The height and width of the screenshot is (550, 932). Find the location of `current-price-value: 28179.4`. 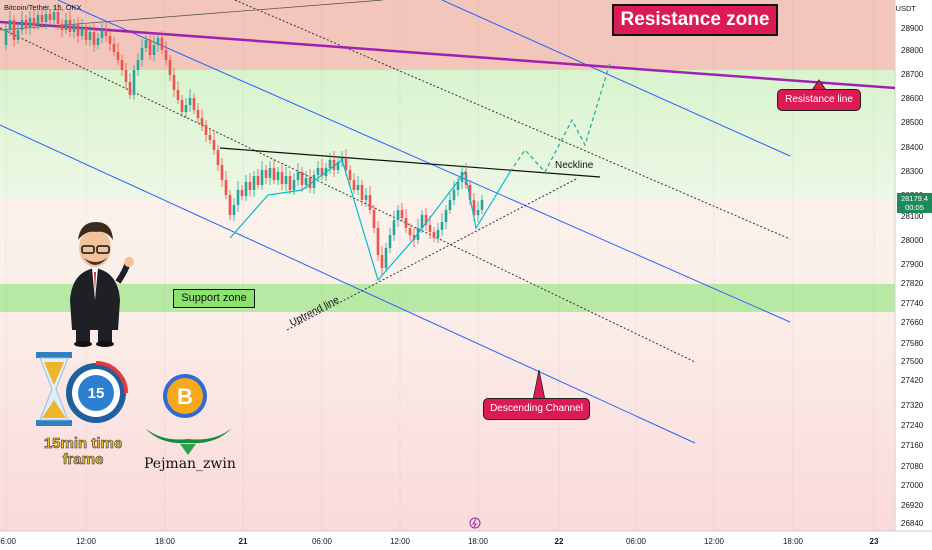

current-price-value: 28179.4 is located at coordinates (914, 198).